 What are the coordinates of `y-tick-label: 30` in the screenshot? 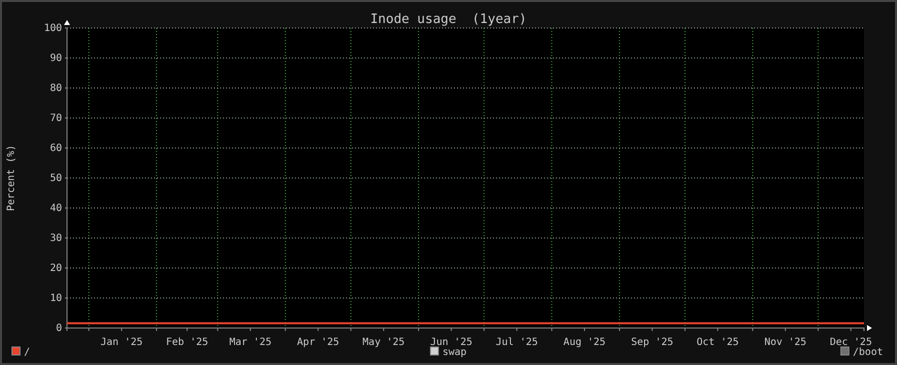 It's located at (56, 238).